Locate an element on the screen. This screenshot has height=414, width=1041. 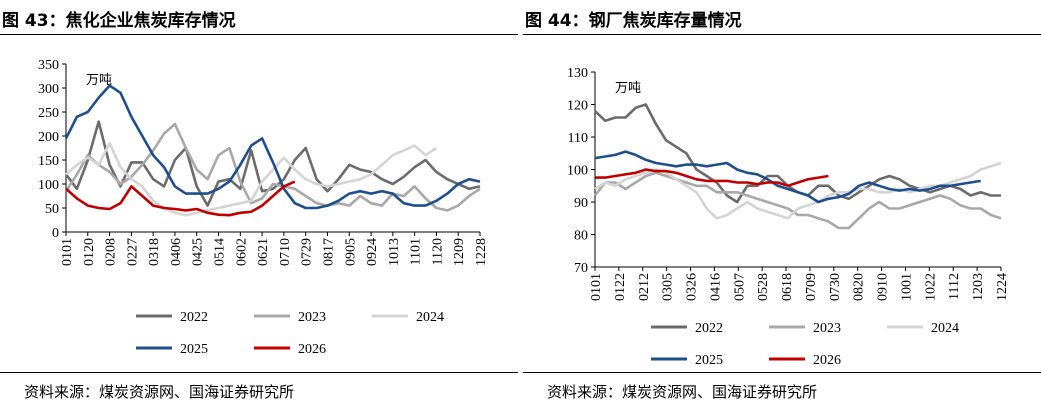
y-tick-label: 120 is located at coordinates (577, 106).